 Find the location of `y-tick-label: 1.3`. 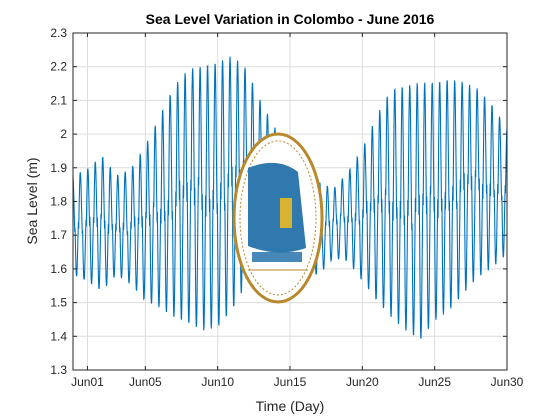

y-tick-label: 1.3 is located at coordinates (58, 370).